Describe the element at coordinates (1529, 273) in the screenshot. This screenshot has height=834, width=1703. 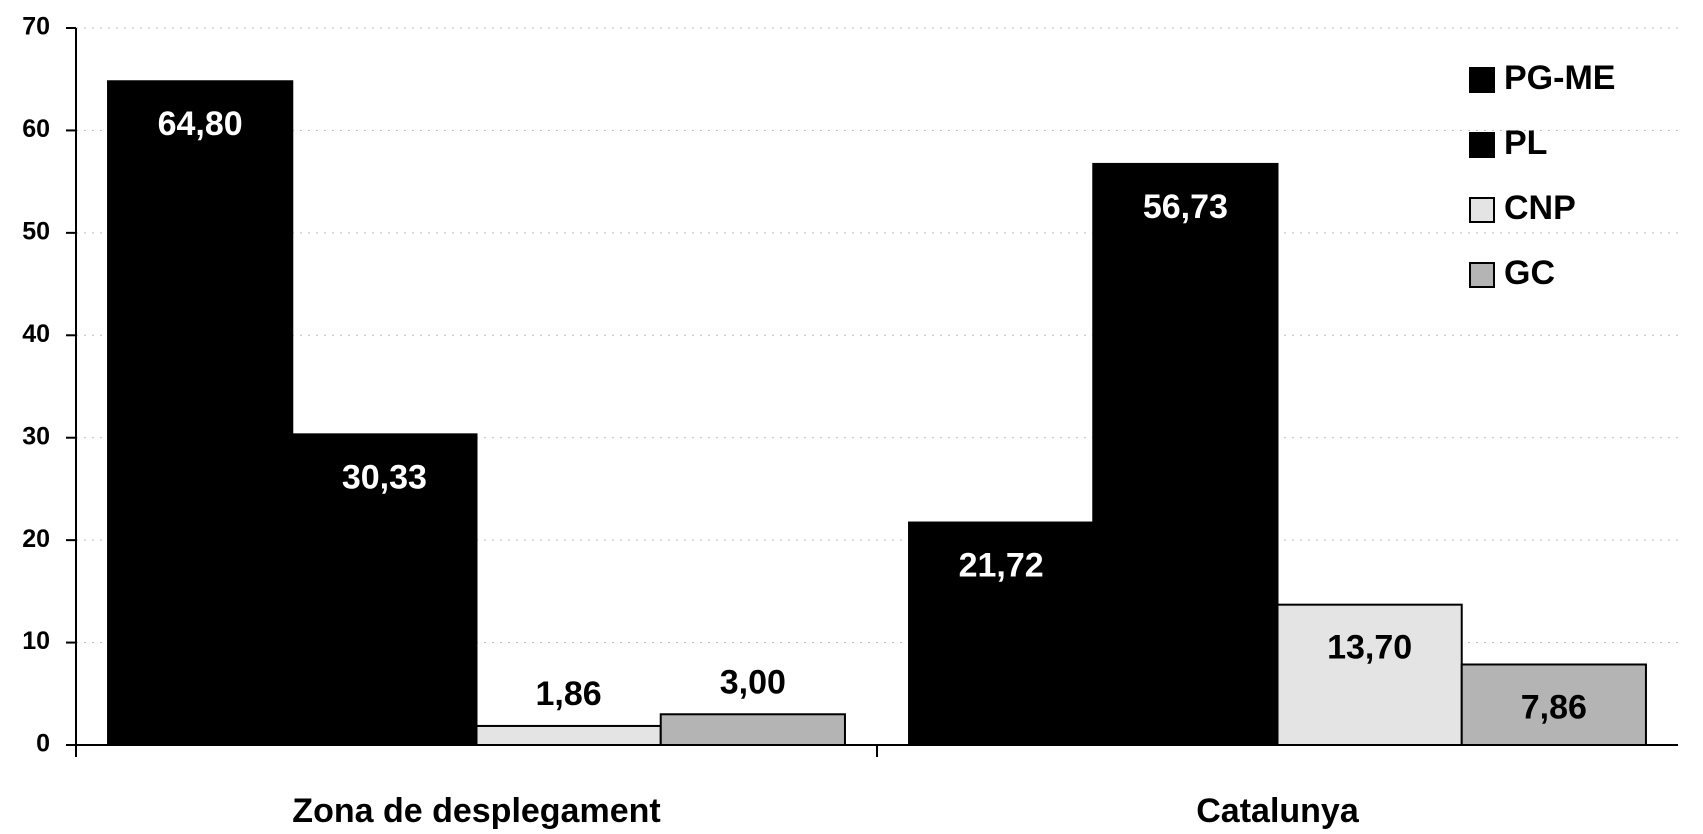
I see `legend-label: GC` at that location.